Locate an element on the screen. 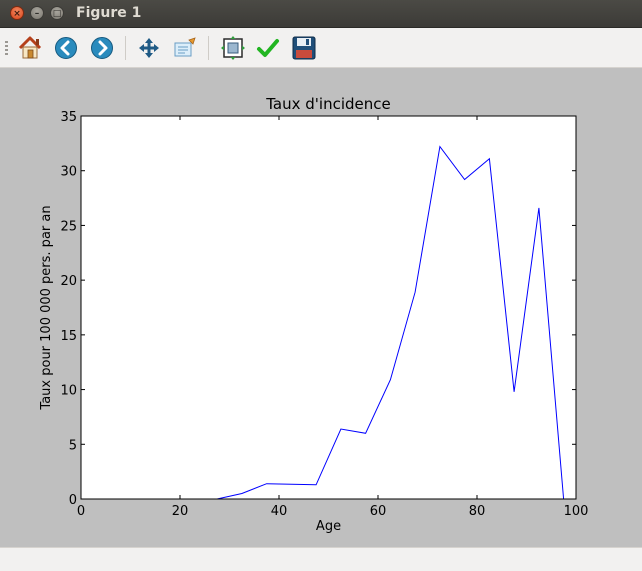 The height and width of the screenshot is (571, 642). navigation-toolbar is located at coordinates (321, 48).